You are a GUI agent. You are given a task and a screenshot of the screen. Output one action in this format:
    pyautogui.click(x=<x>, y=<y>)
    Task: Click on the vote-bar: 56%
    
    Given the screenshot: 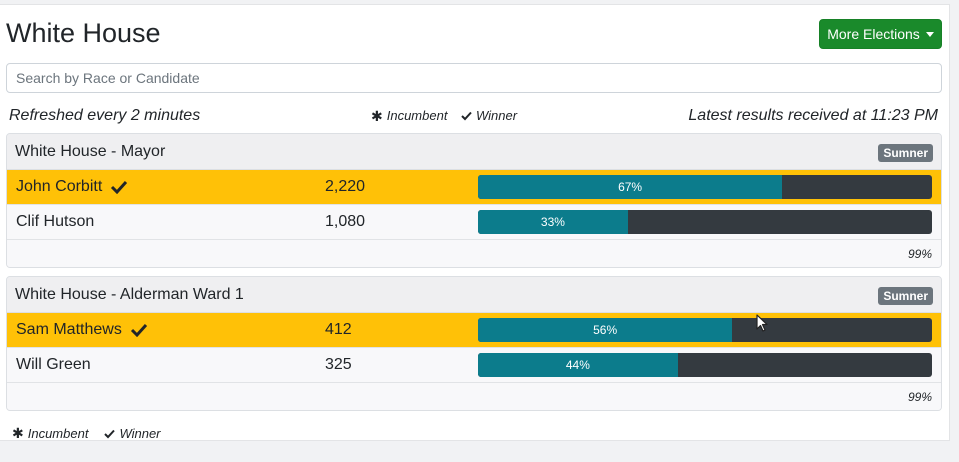 What is the action you would take?
    pyautogui.click(x=705, y=330)
    